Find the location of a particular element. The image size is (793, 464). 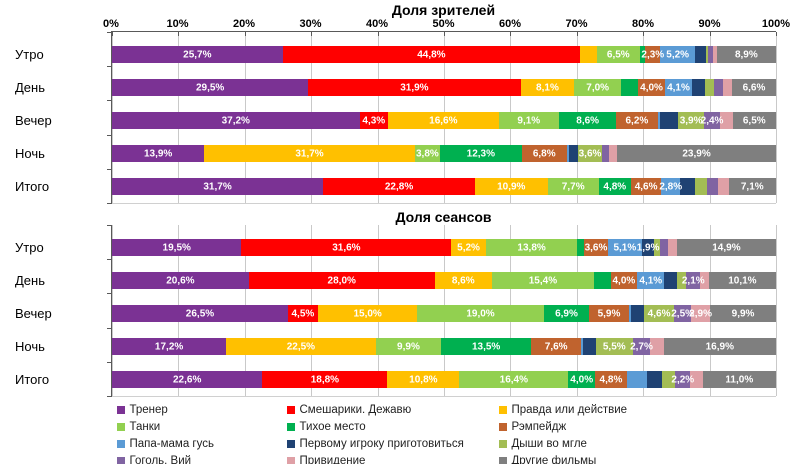

category-label: День is located at coordinates (30, 280).